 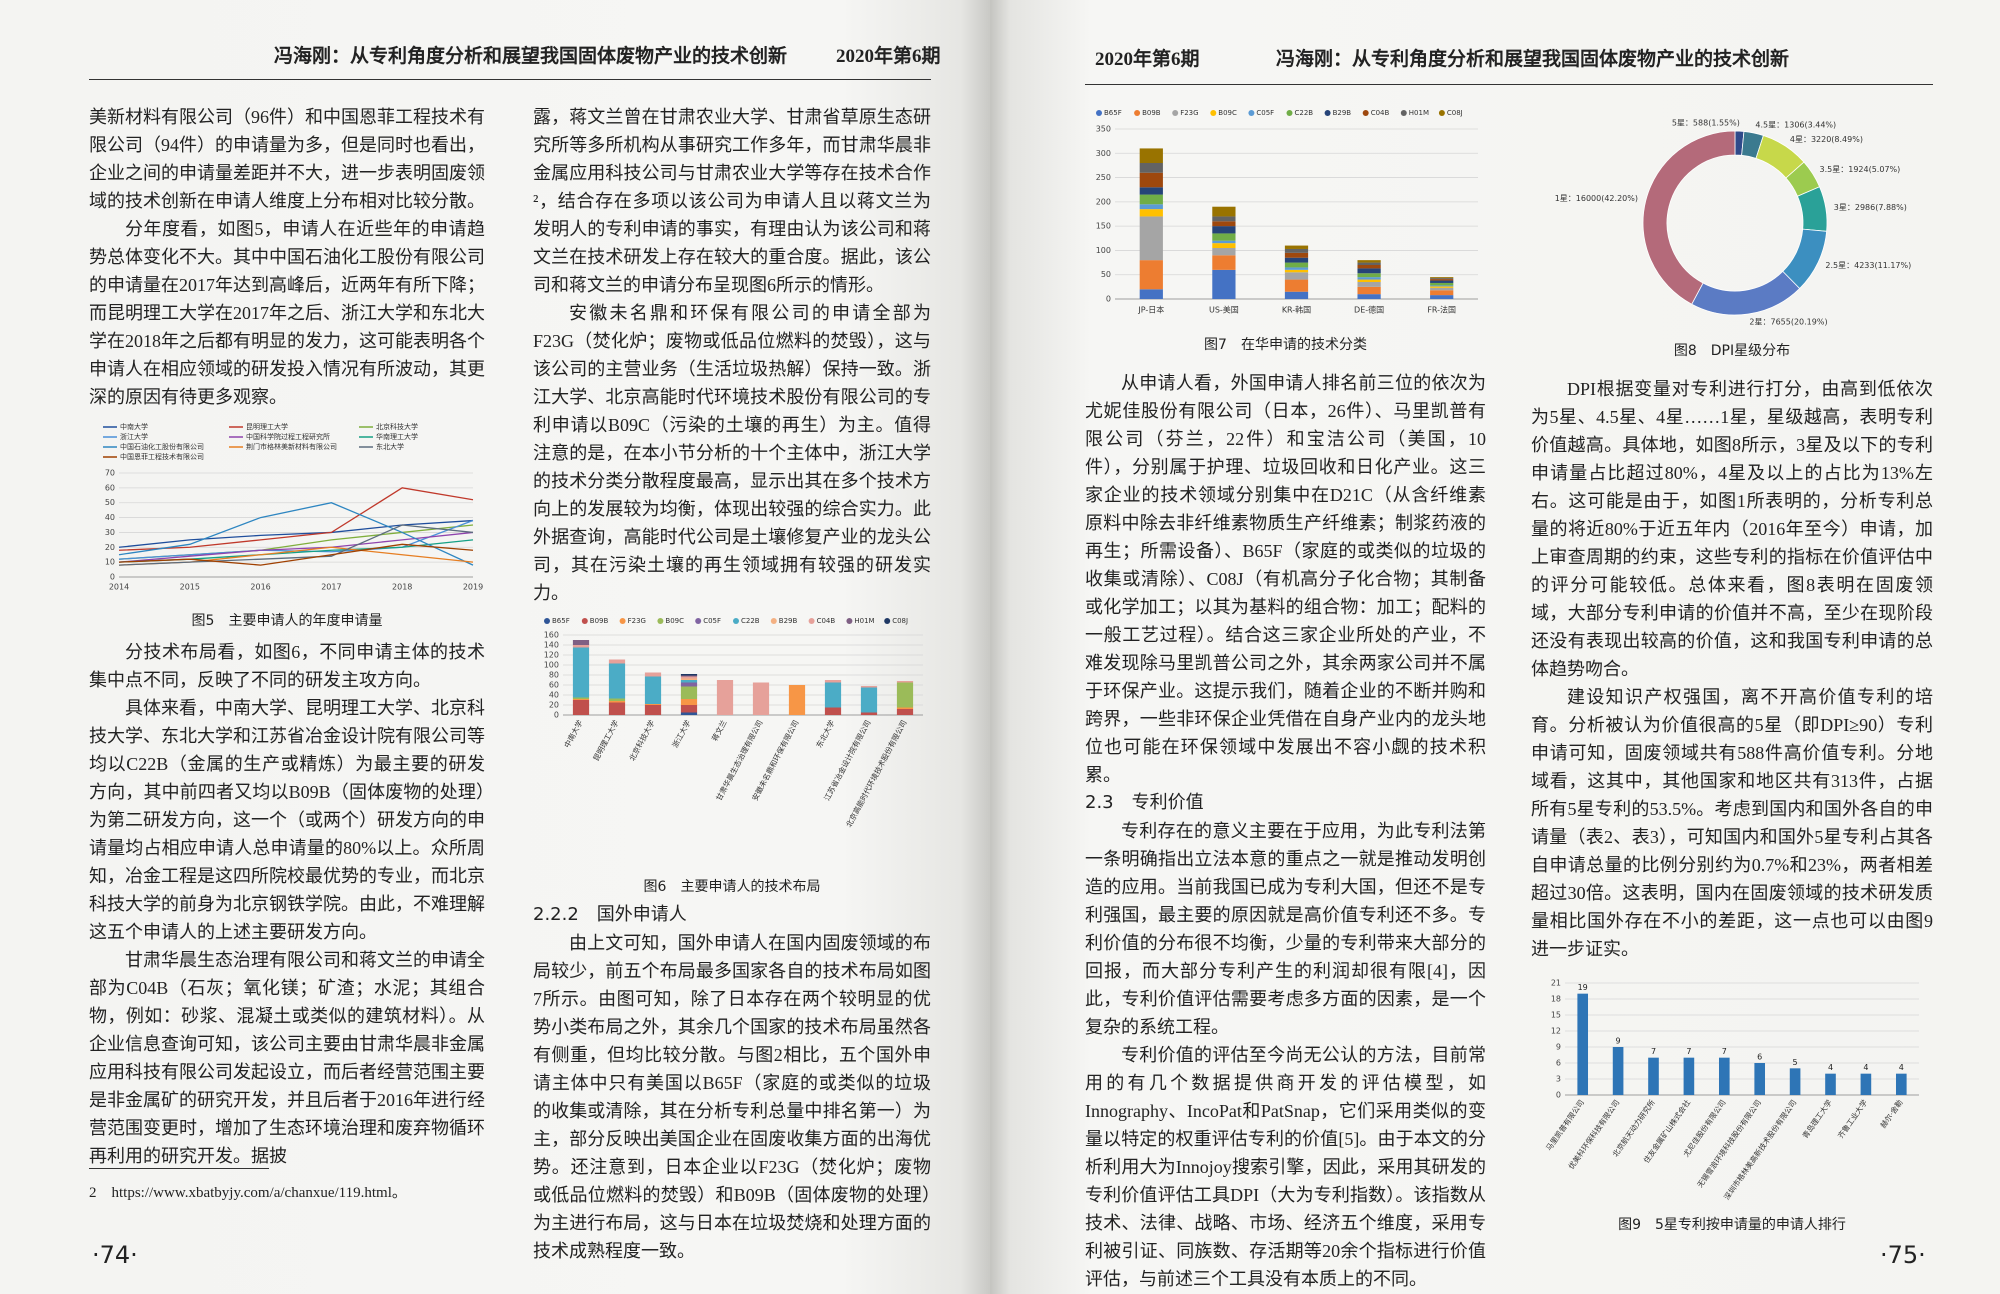 I want to click on data-label: 4, so click(x=1865, y=1067).